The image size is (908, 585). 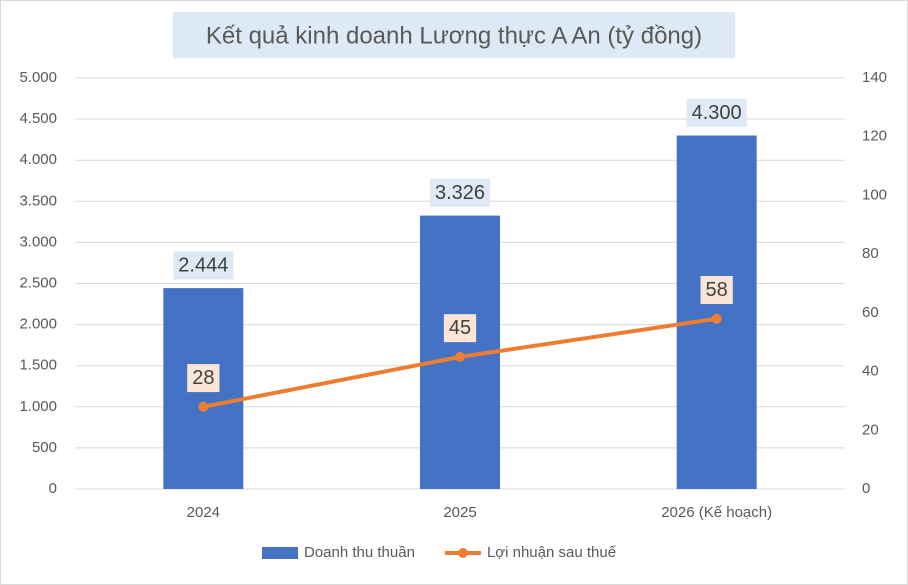 I want to click on bar, so click(x=716, y=312).